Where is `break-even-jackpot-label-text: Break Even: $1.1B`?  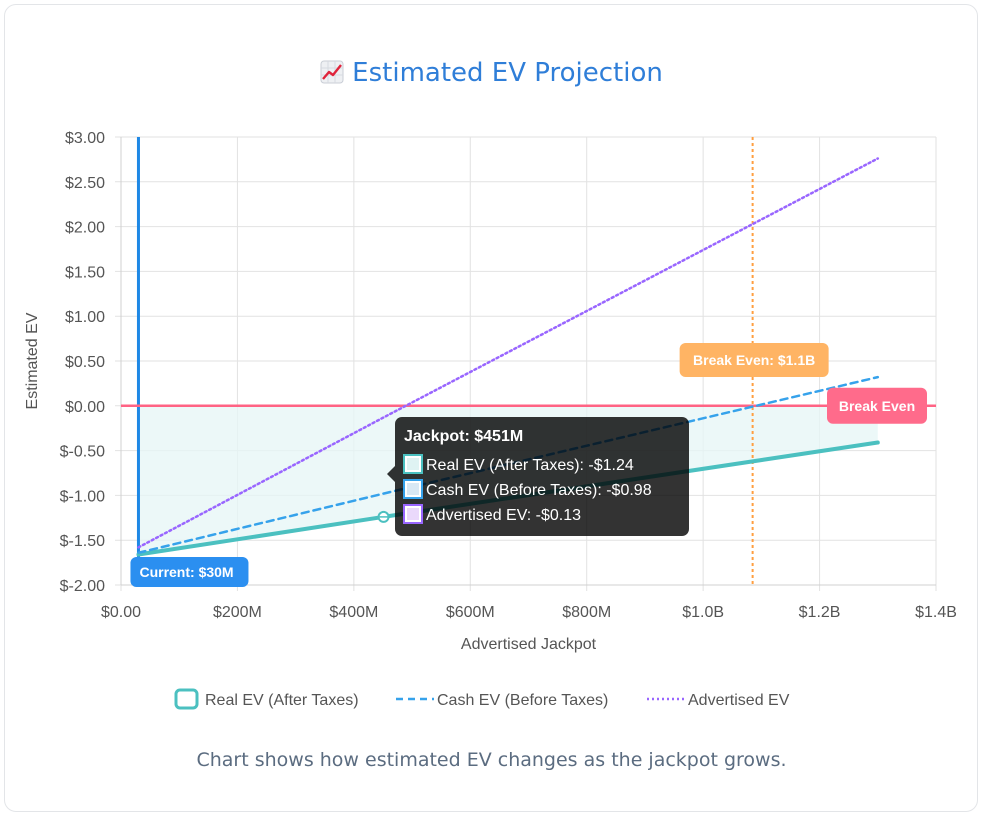
break-even-jackpot-label-text: Break Even: $1.1B is located at coordinates (754, 360).